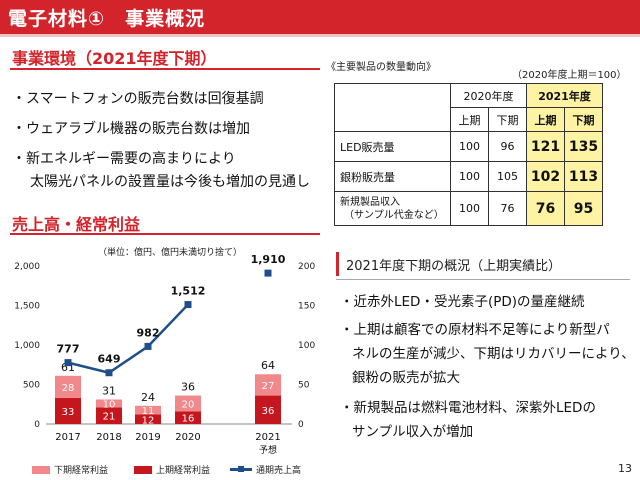 Image resolution: width=640 pixels, height=480 pixels. What do you see at coordinates (68, 349) in the screenshot?
I see `sales-value-label: 777` at bounding box center [68, 349].